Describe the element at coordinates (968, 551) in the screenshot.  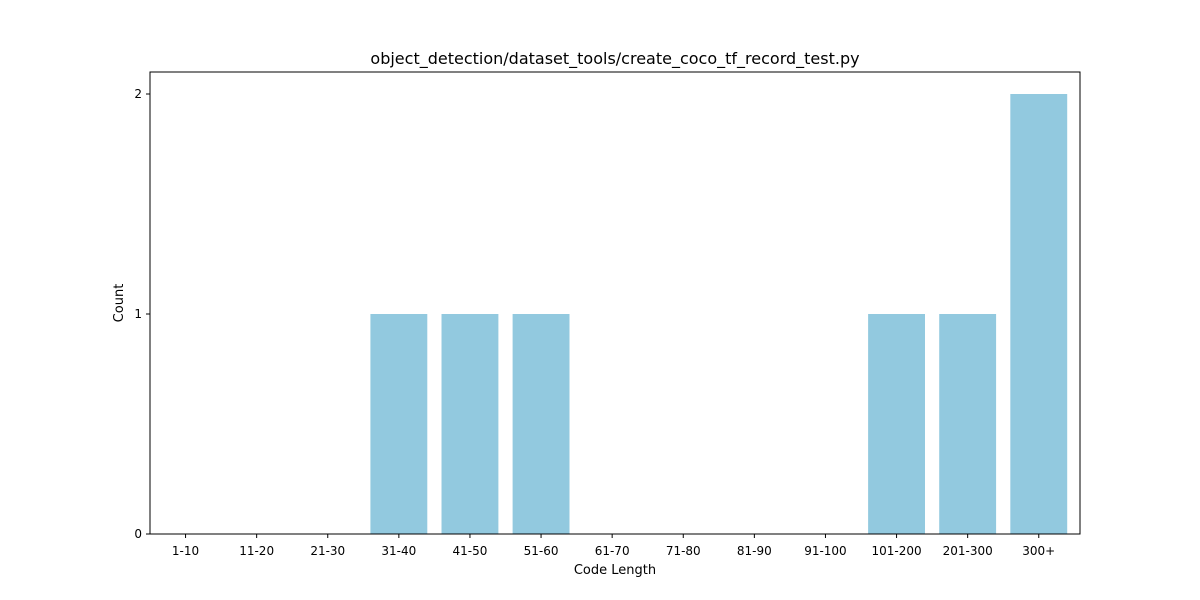
I see `x-tick-label: 201-300` at that location.